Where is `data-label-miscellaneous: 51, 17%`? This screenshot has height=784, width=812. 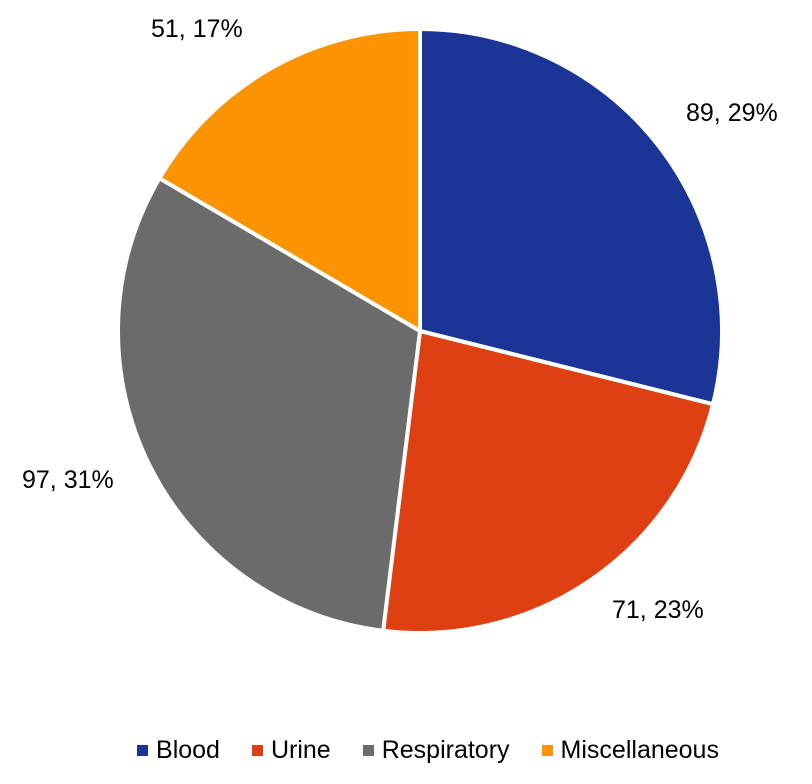 data-label-miscellaneous: 51, 17% is located at coordinates (197, 29).